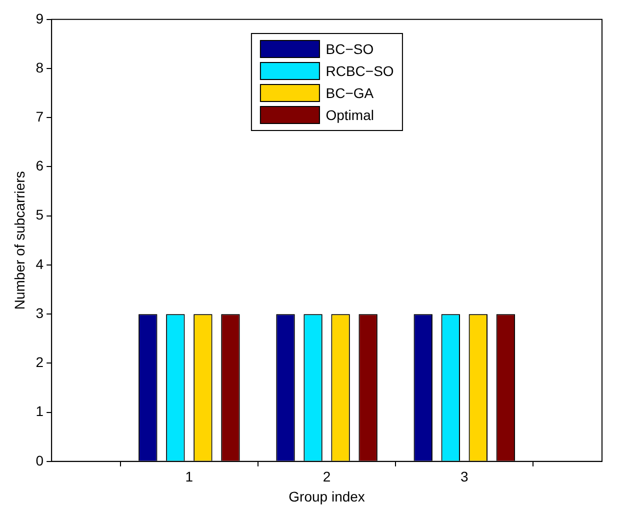 This screenshot has width=618, height=514. Describe the element at coordinates (350, 93) in the screenshot. I see `legend-label: BC−GA` at that location.